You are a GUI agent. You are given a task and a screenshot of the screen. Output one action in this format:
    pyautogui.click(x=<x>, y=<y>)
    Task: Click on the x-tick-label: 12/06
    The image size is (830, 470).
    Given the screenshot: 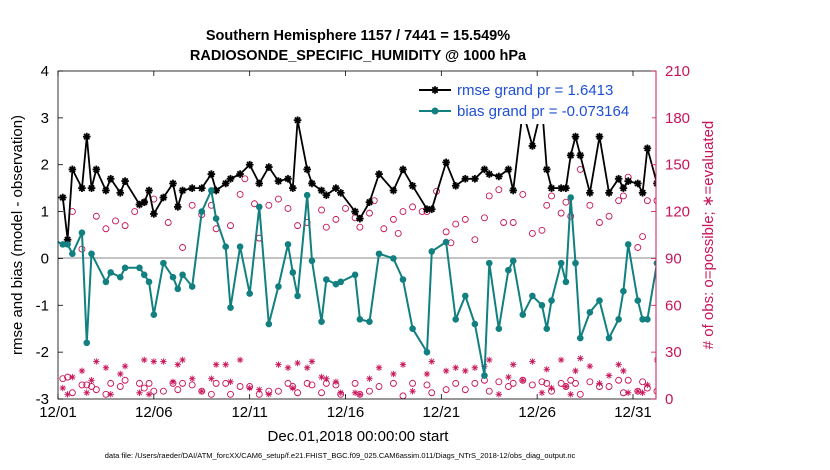 What is the action you would take?
    pyautogui.click(x=154, y=412)
    